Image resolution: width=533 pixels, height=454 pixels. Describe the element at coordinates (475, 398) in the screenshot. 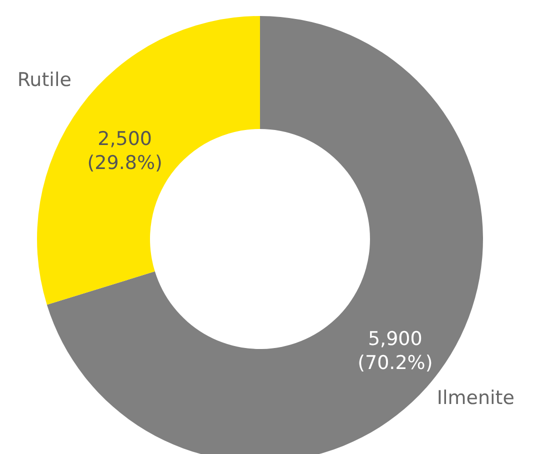

I see `slice-label: Ilmenite` at that location.